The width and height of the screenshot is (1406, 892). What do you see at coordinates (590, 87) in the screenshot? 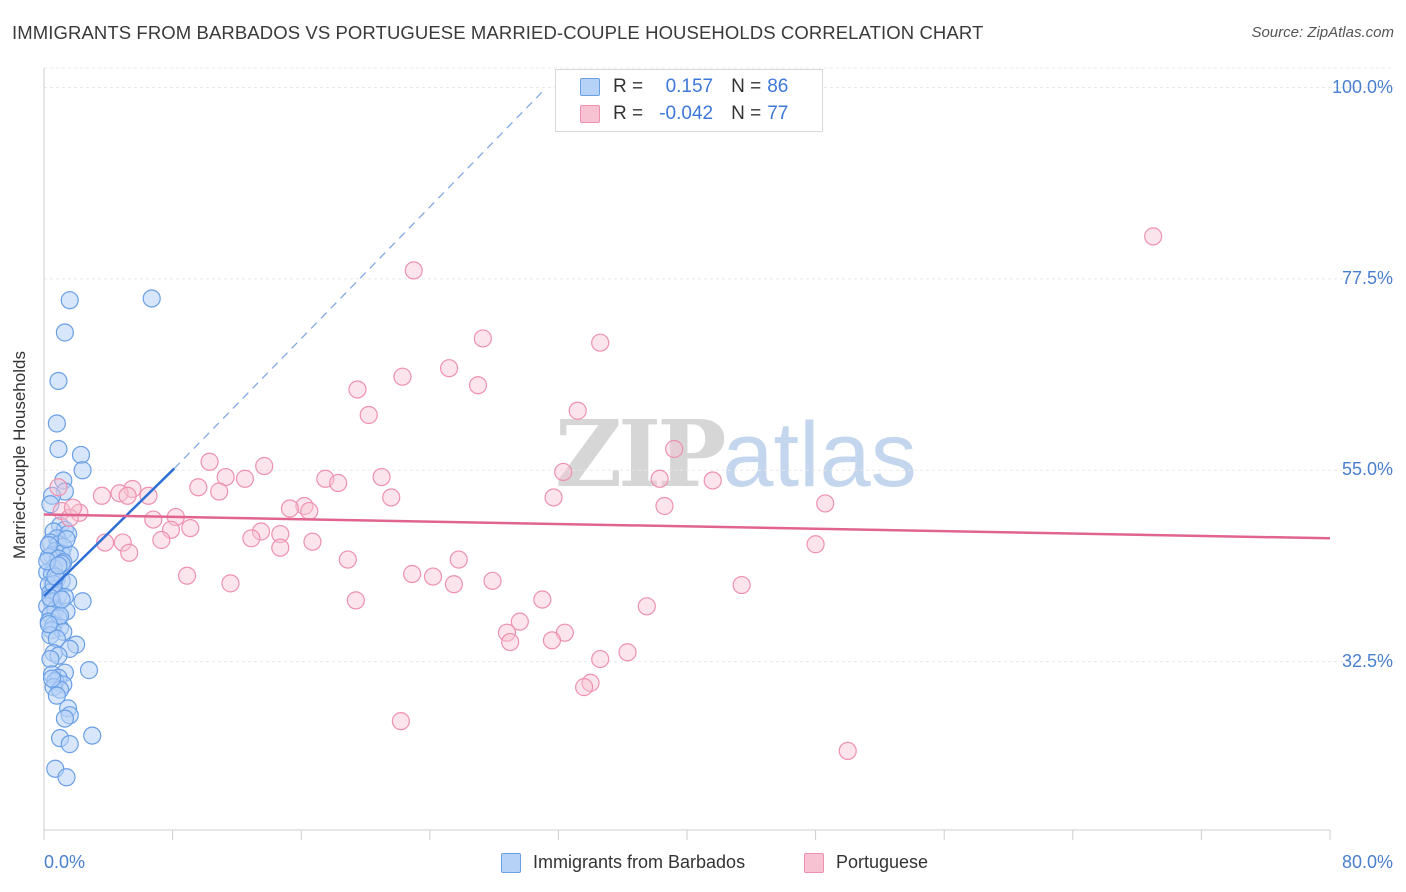
I see `stats-swatch-barbados` at bounding box center [590, 87].